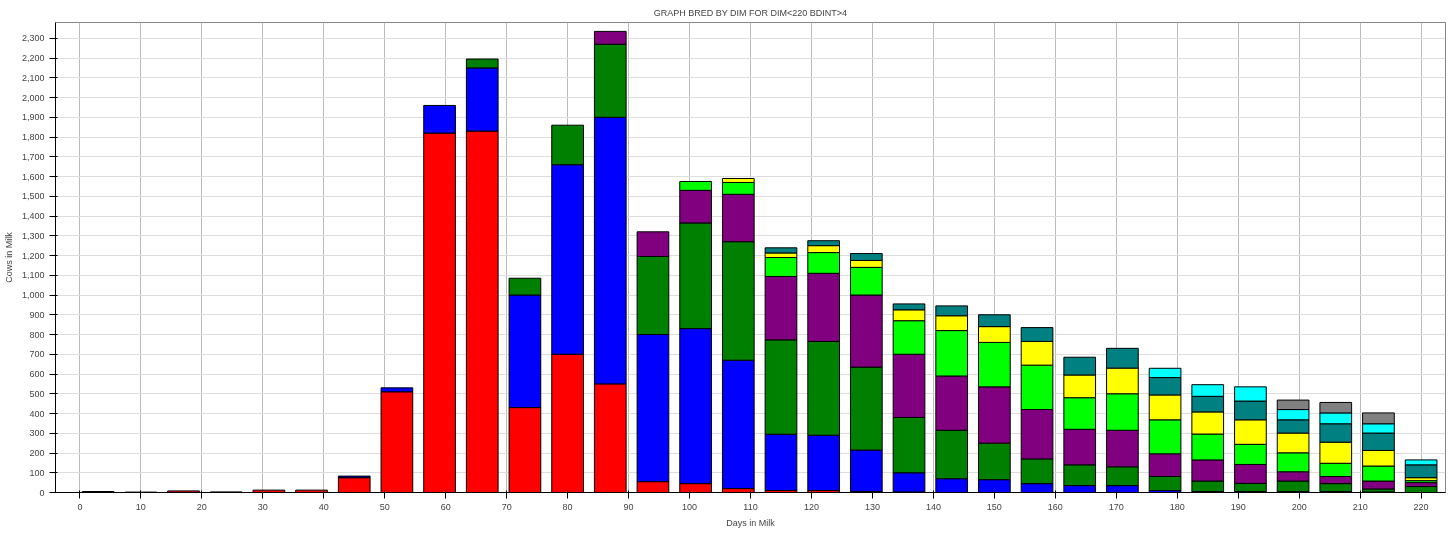 The width and height of the screenshot is (1455, 536). What do you see at coordinates (628, 506) in the screenshot?
I see `x-tick-label: 90` at bounding box center [628, 506].